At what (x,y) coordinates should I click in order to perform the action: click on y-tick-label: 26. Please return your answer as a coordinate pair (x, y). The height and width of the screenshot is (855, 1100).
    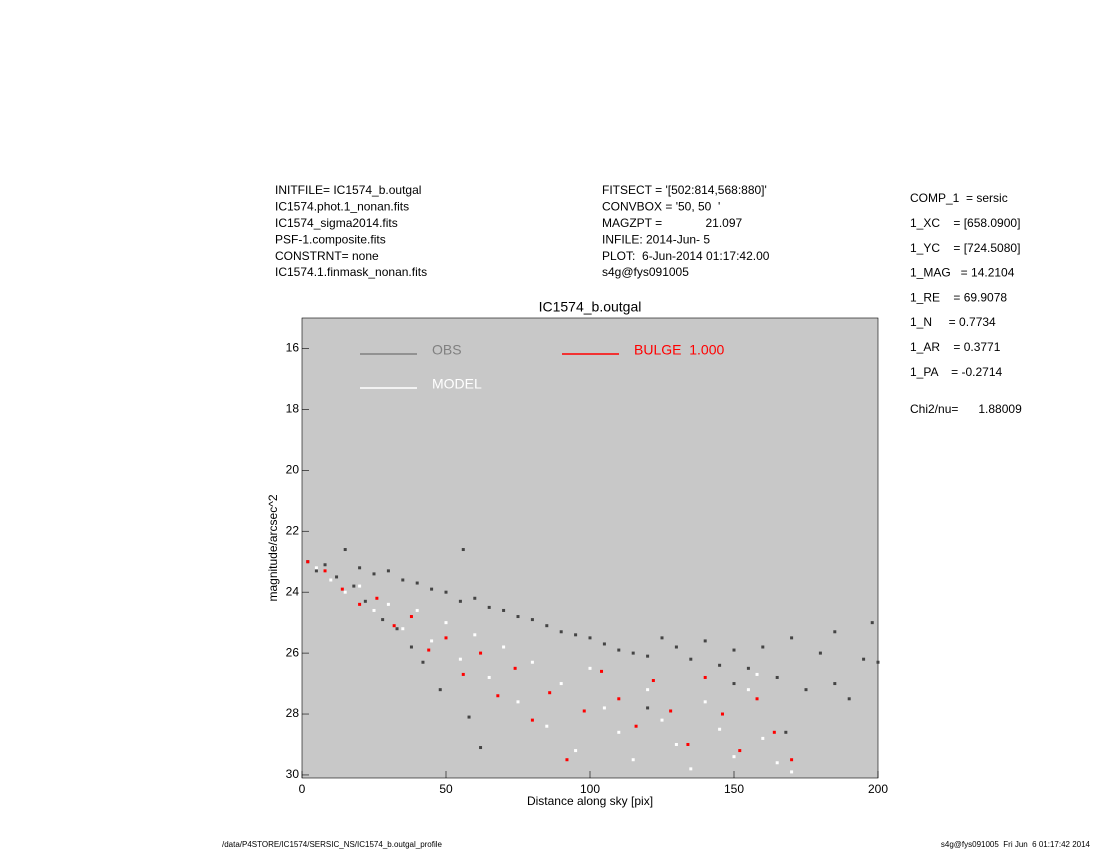
    Looking at the image, I should click on (293, 652).